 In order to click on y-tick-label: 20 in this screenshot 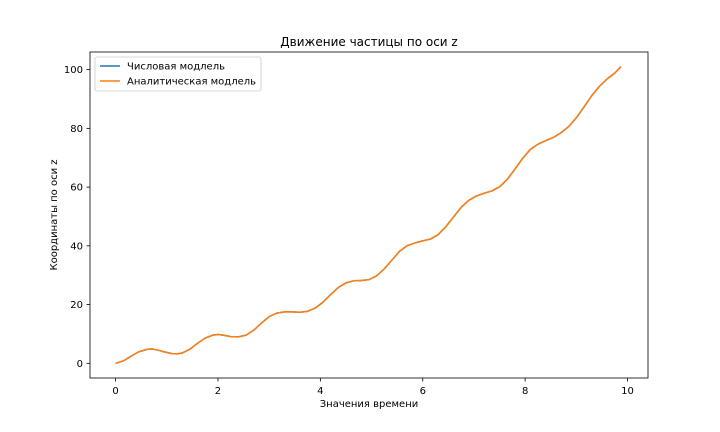, I will do `click(76, 305)`.